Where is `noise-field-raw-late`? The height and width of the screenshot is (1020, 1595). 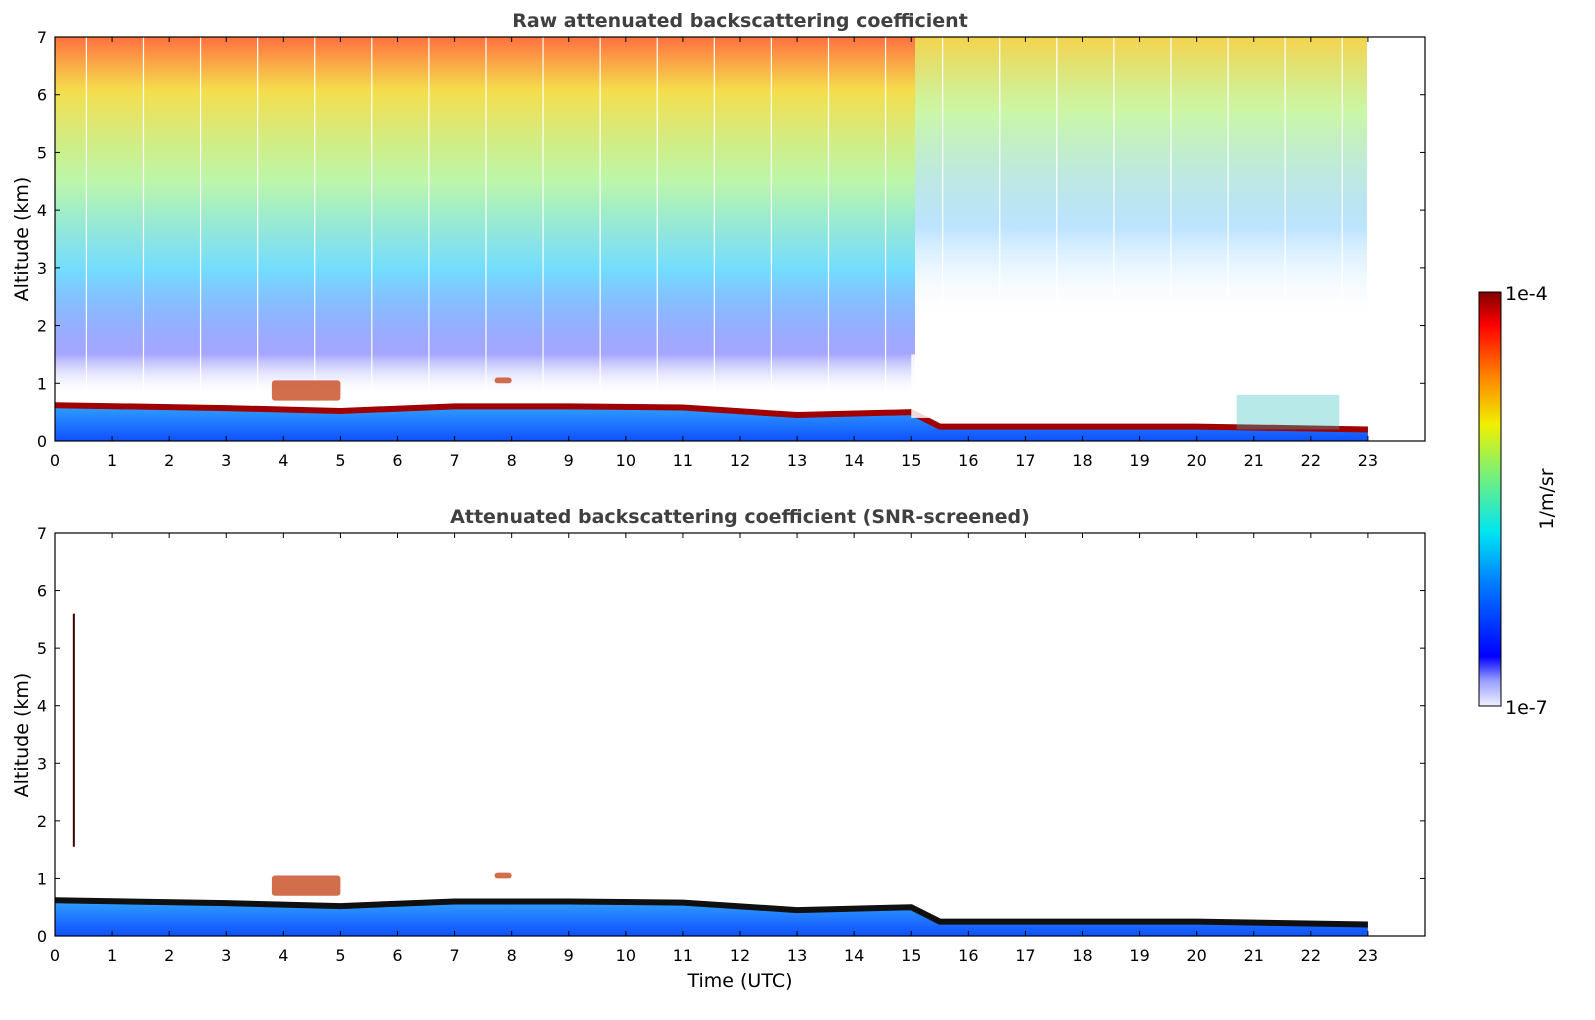
noise-field-raw-late is located at coordinates (1141, 227).